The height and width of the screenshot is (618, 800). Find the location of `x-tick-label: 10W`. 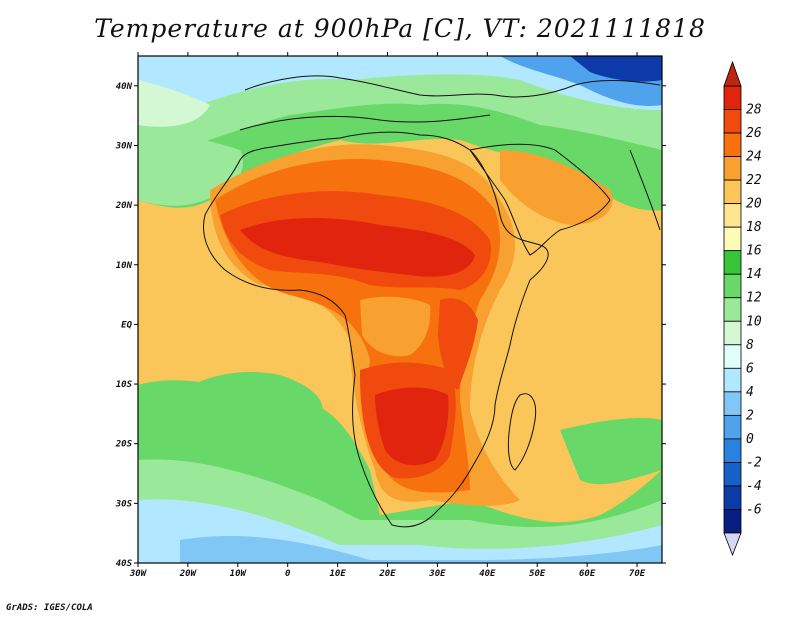

x-tick-label: 10W is located at coordinates (239, 574).